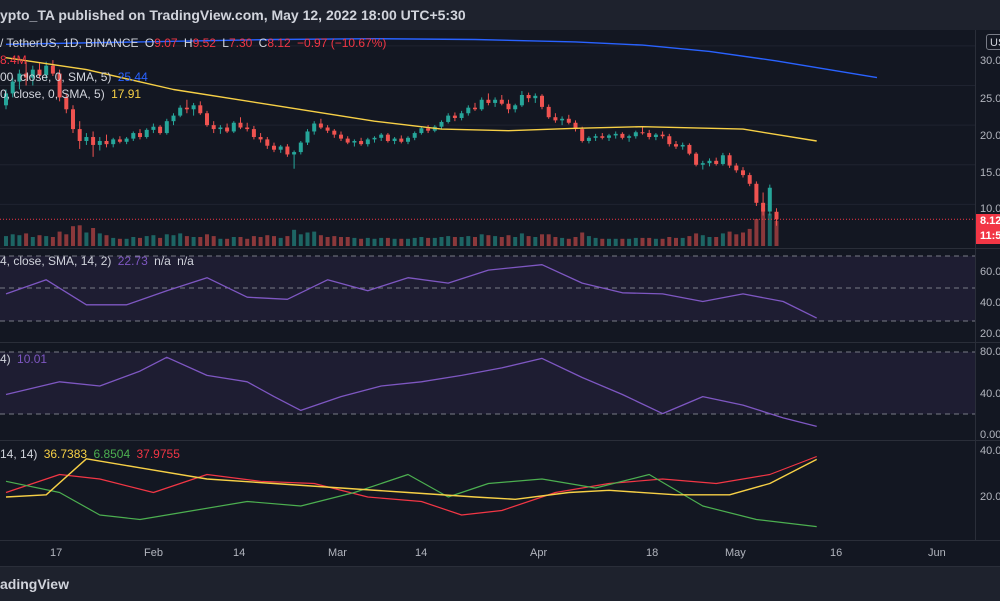 This screenshot has height=601, width=1000. Describe the element at coordinates (237, 43) in the screenshot. I see `ohlc-low: L7.30` at that location.